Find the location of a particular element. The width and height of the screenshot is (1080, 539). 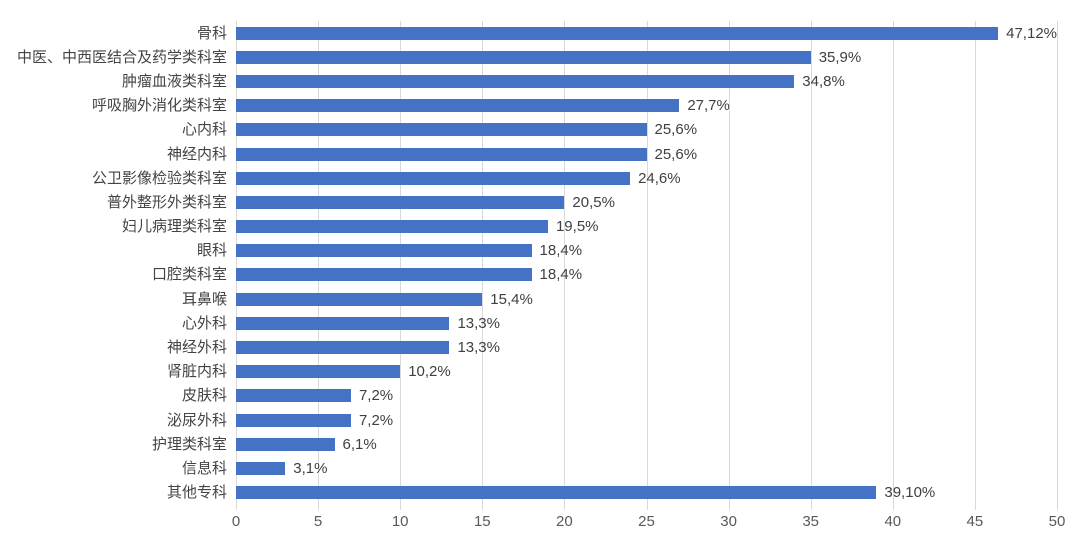

category-label: 神经外科 is located at coordinates (196, 348).